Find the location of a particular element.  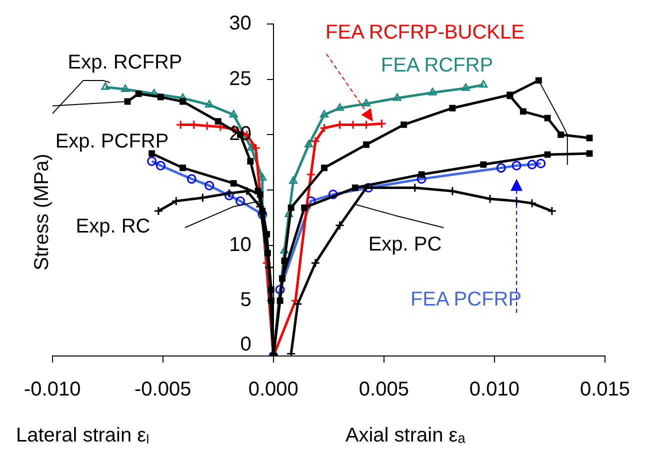

text: FEA RCFRP-BUCKLE is located at coordinates (425, 33).